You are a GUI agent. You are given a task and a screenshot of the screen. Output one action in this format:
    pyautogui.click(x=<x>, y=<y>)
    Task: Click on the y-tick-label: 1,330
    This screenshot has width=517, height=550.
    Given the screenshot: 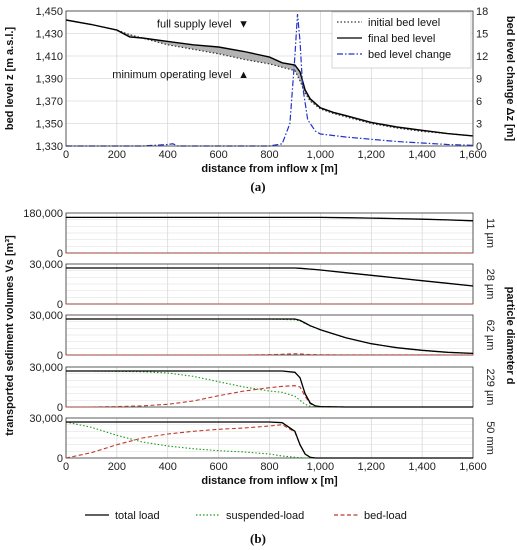 What is the action you would take?
    pyautogui.click(x=49, y=147)
    